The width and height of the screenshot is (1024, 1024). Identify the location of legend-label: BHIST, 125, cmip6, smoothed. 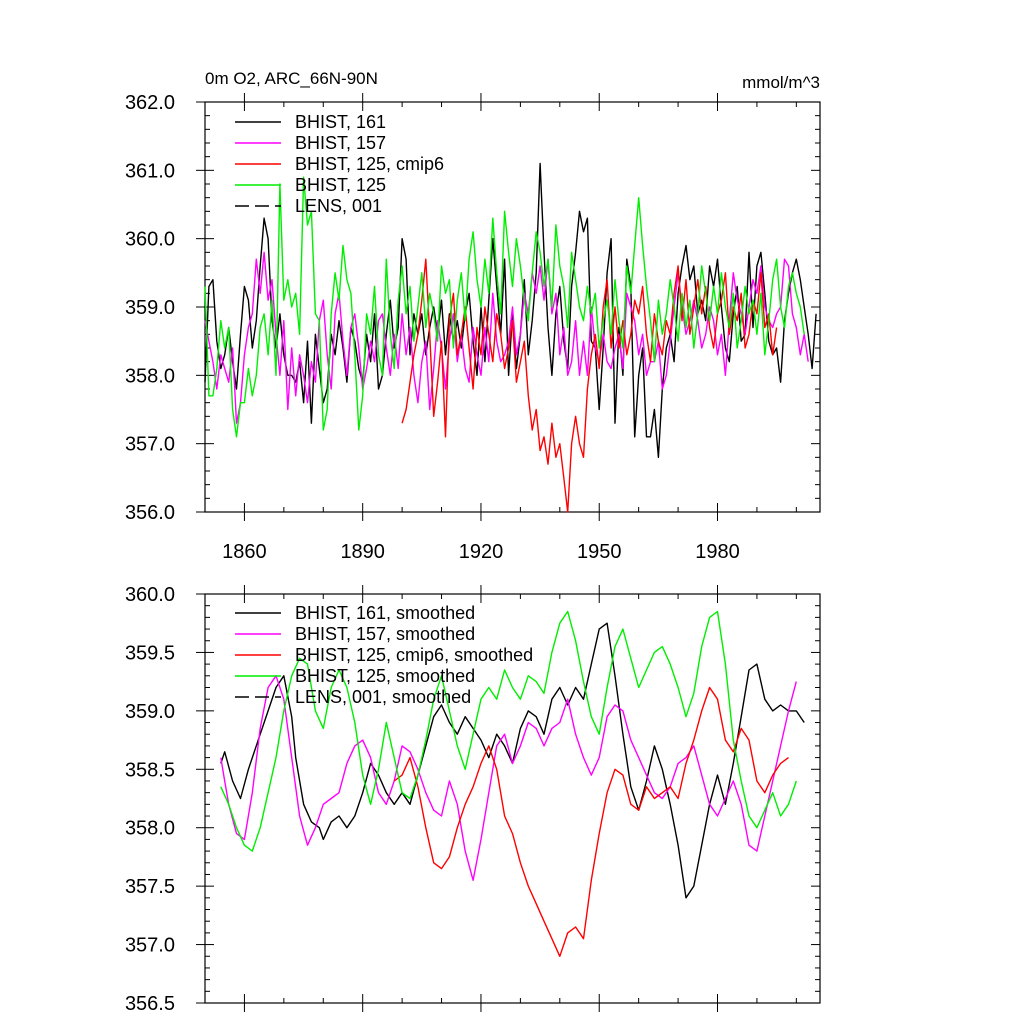
(414, 655).